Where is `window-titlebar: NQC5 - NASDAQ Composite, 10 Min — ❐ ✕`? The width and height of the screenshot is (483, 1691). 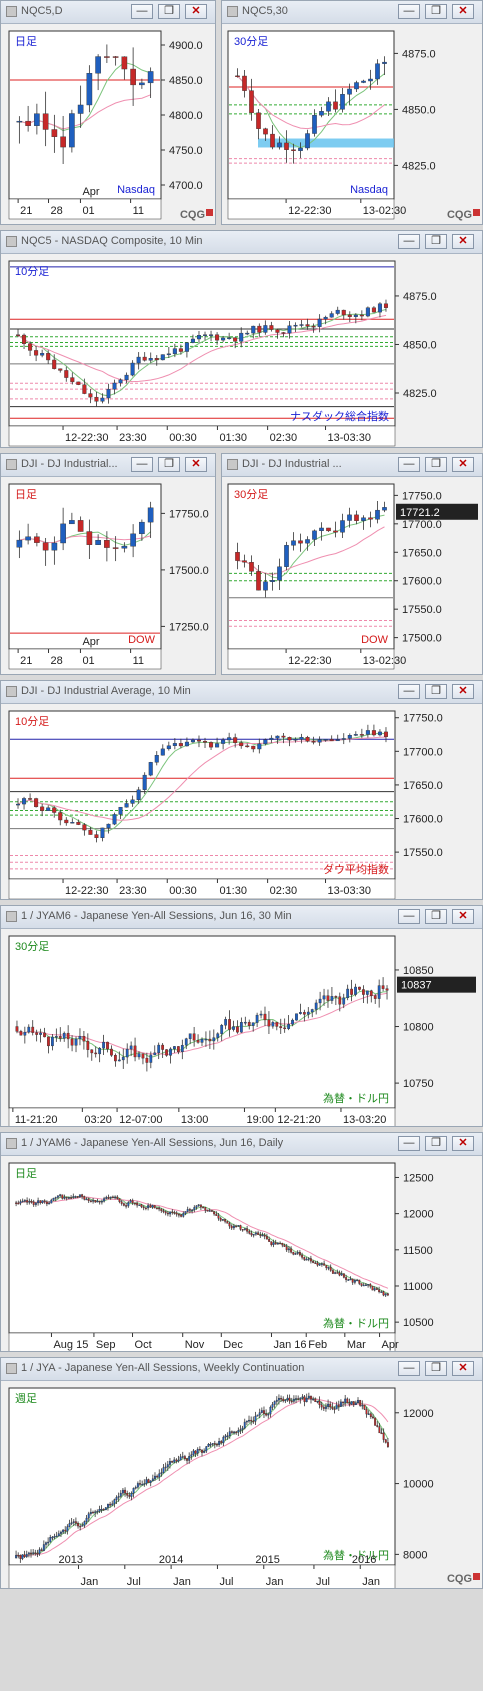
window-titlebar: NQC5 - NASDAQ Composite, 10 Min — ❐ ✕ is located at coordinates (241, 242).